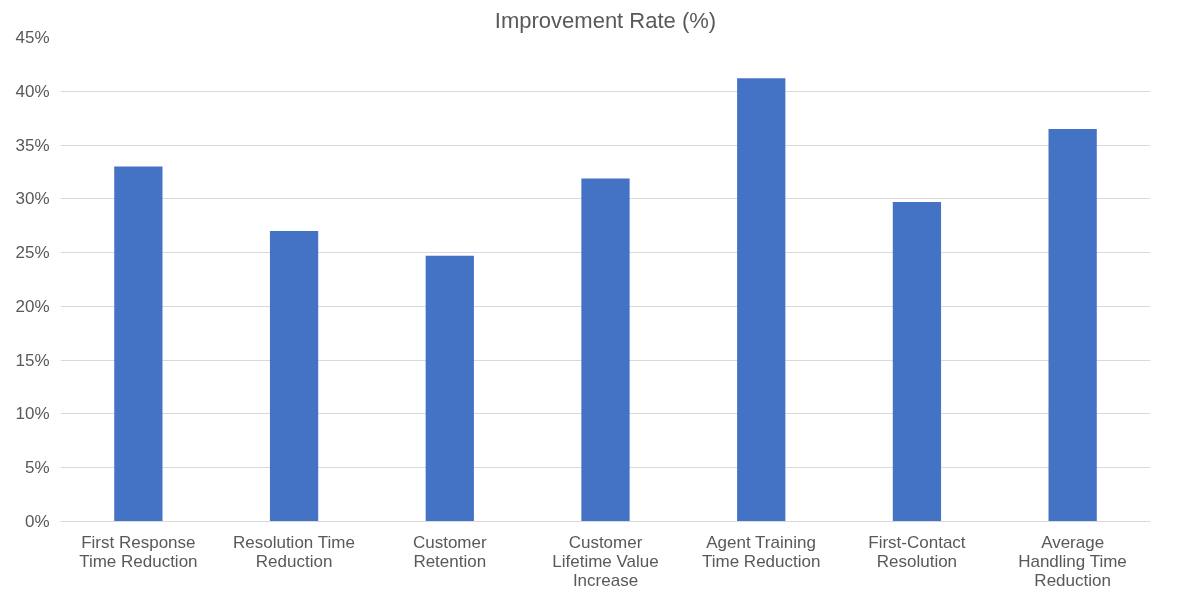  Describe the element at coordinates (32, 253) in the screenshot. I see `y-tick-label: 25%` at that location.